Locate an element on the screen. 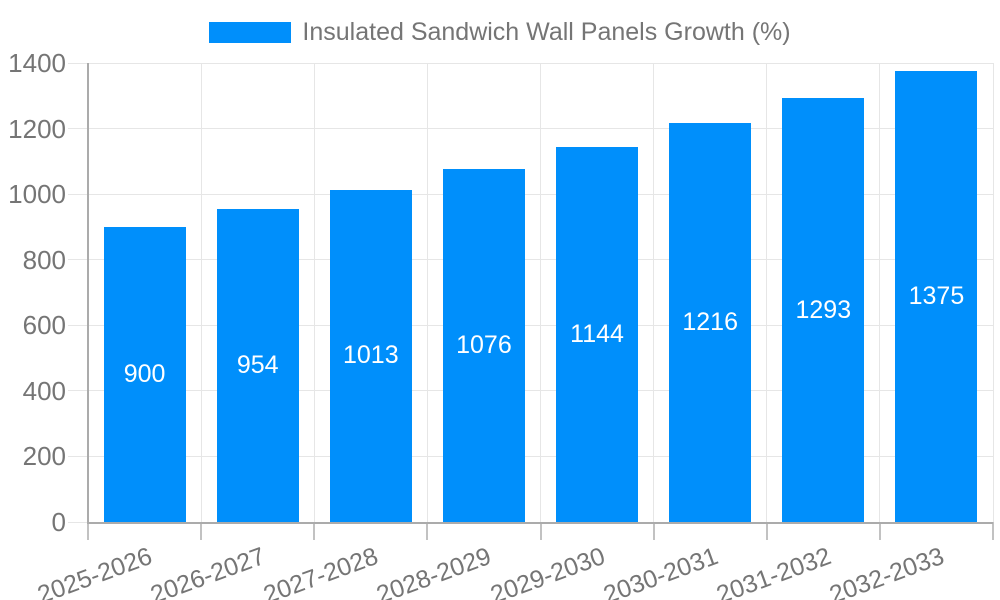  x-axis-label: 2026-2027 is located at coordinates (207, 571).